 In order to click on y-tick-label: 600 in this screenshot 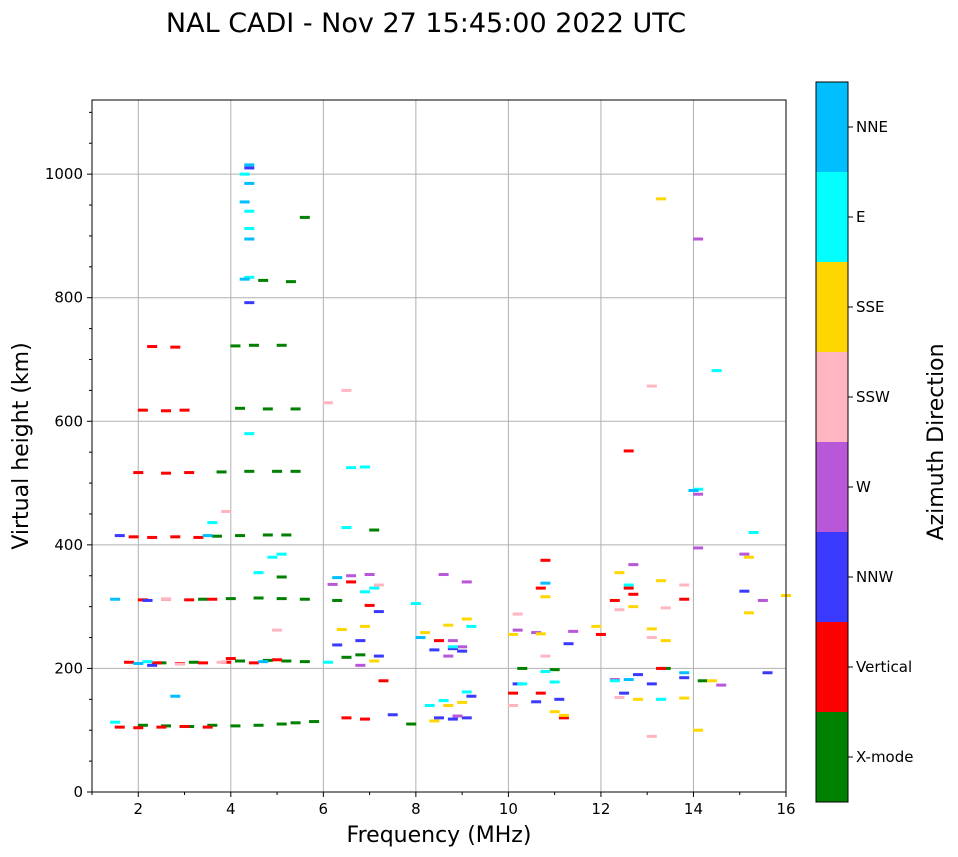, I will do `click(68, 421)`.